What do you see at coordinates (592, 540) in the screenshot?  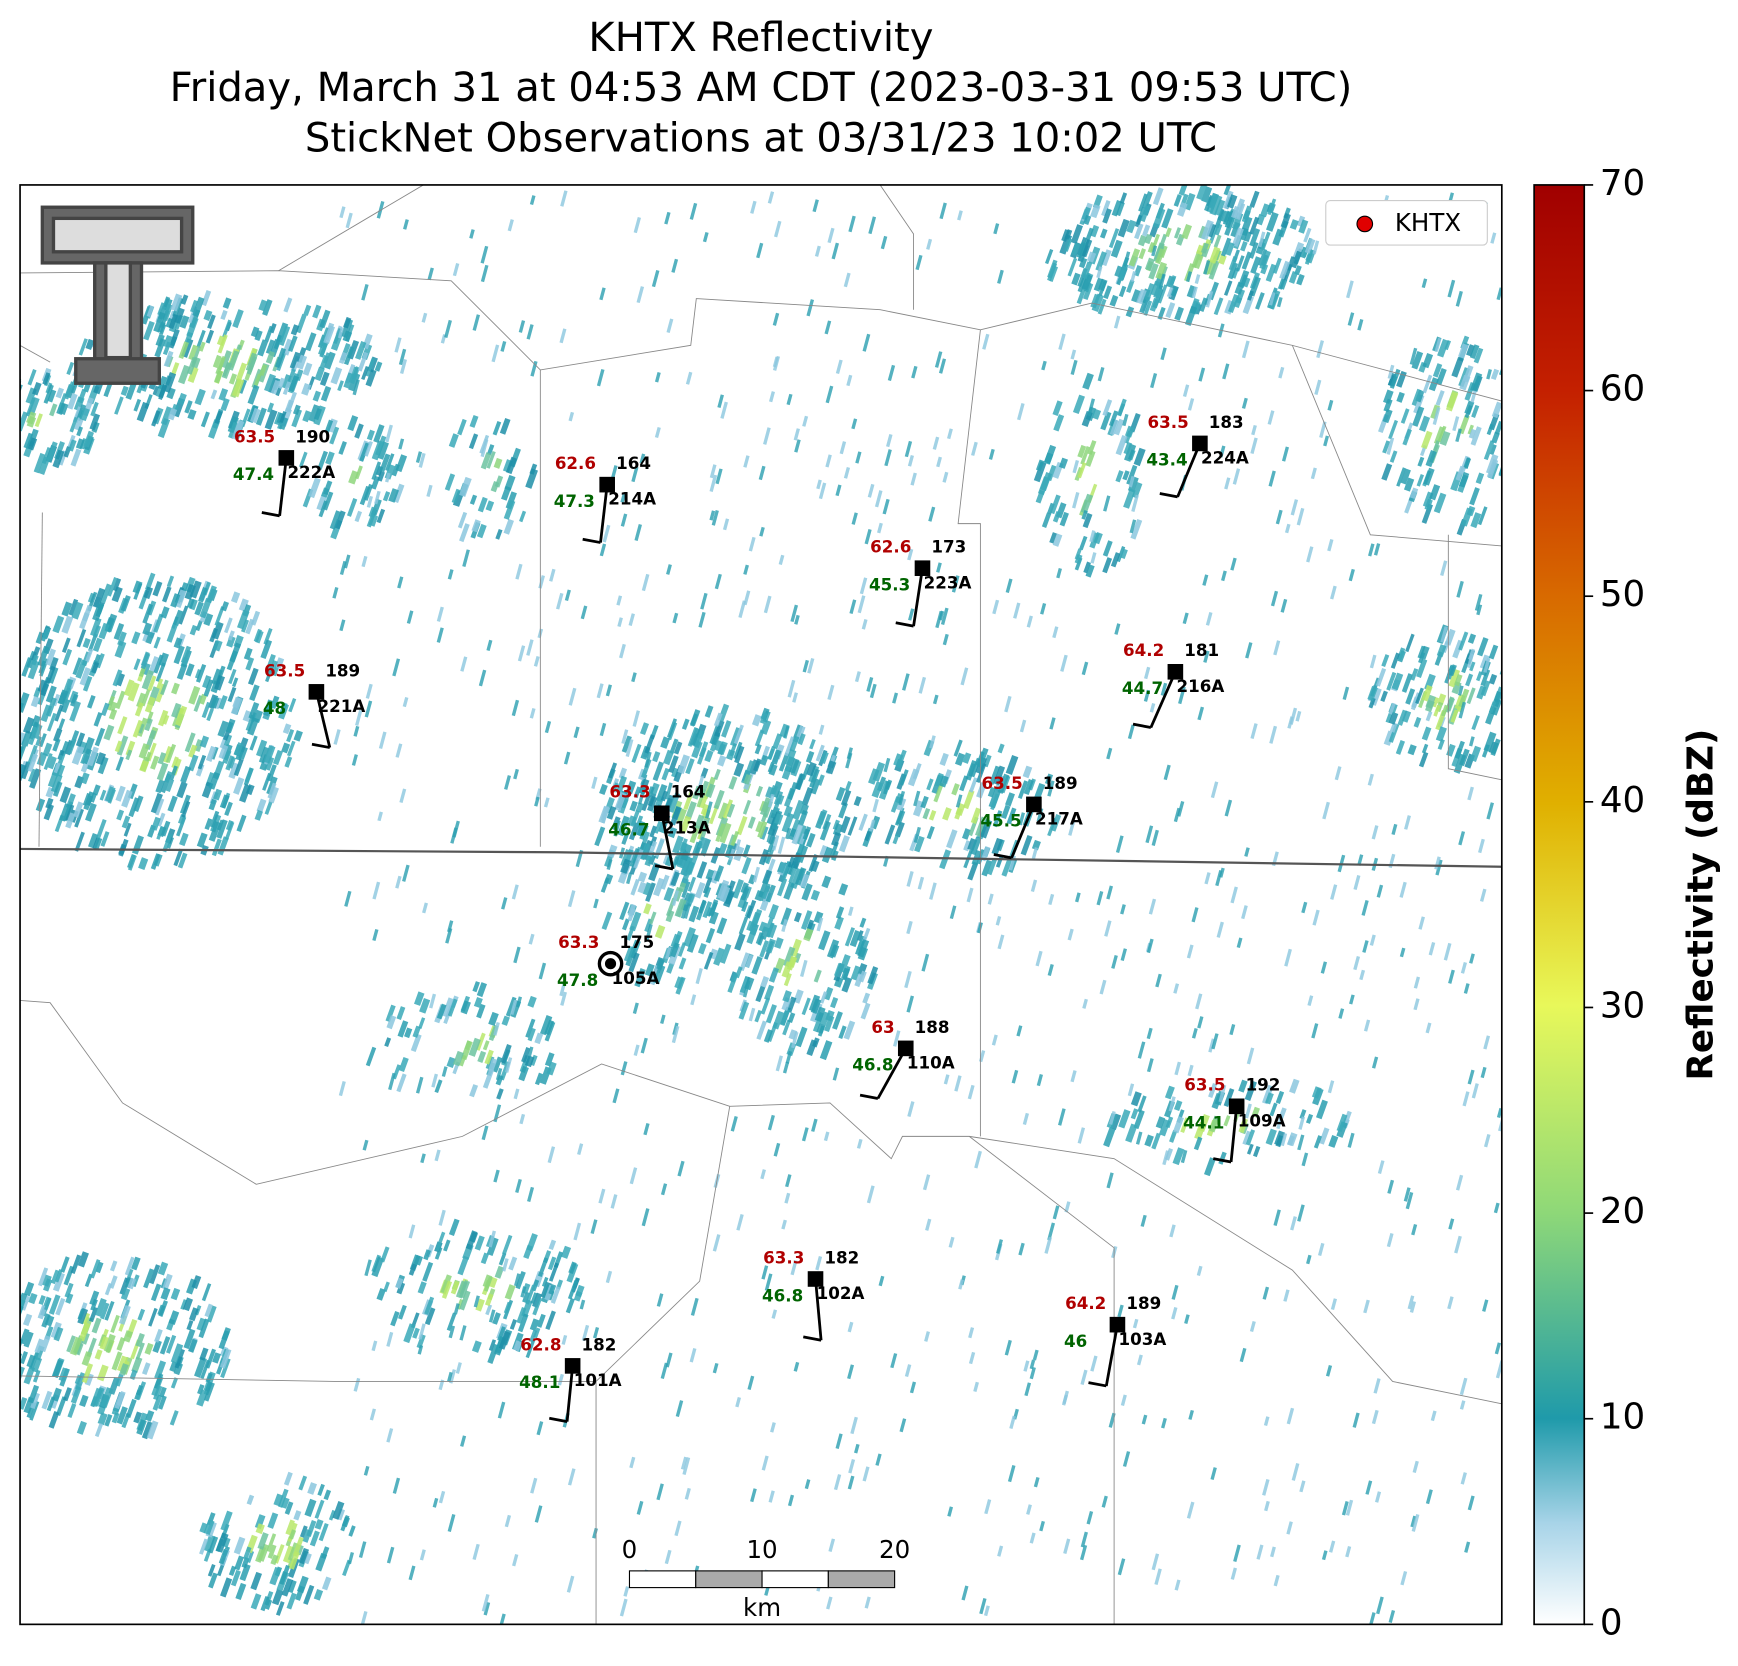 I see `wind-barb-flag` at bounding box center [592, 540].